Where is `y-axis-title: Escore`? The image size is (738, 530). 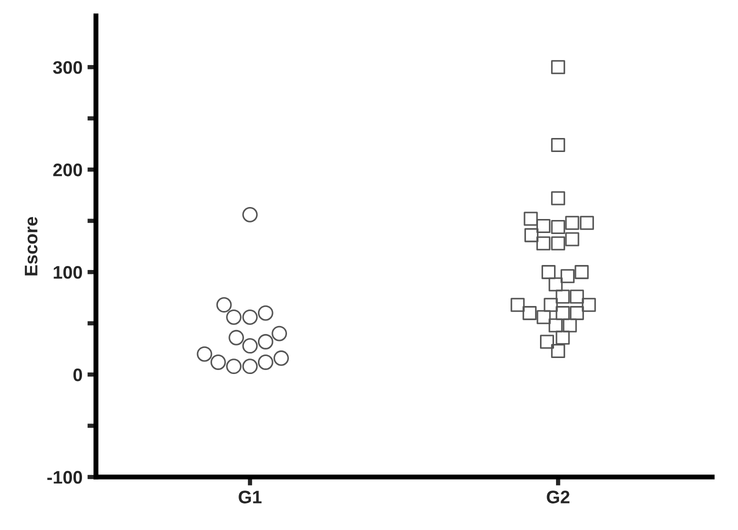 y-axis-title: Escore is located at coordinates (31, 246).